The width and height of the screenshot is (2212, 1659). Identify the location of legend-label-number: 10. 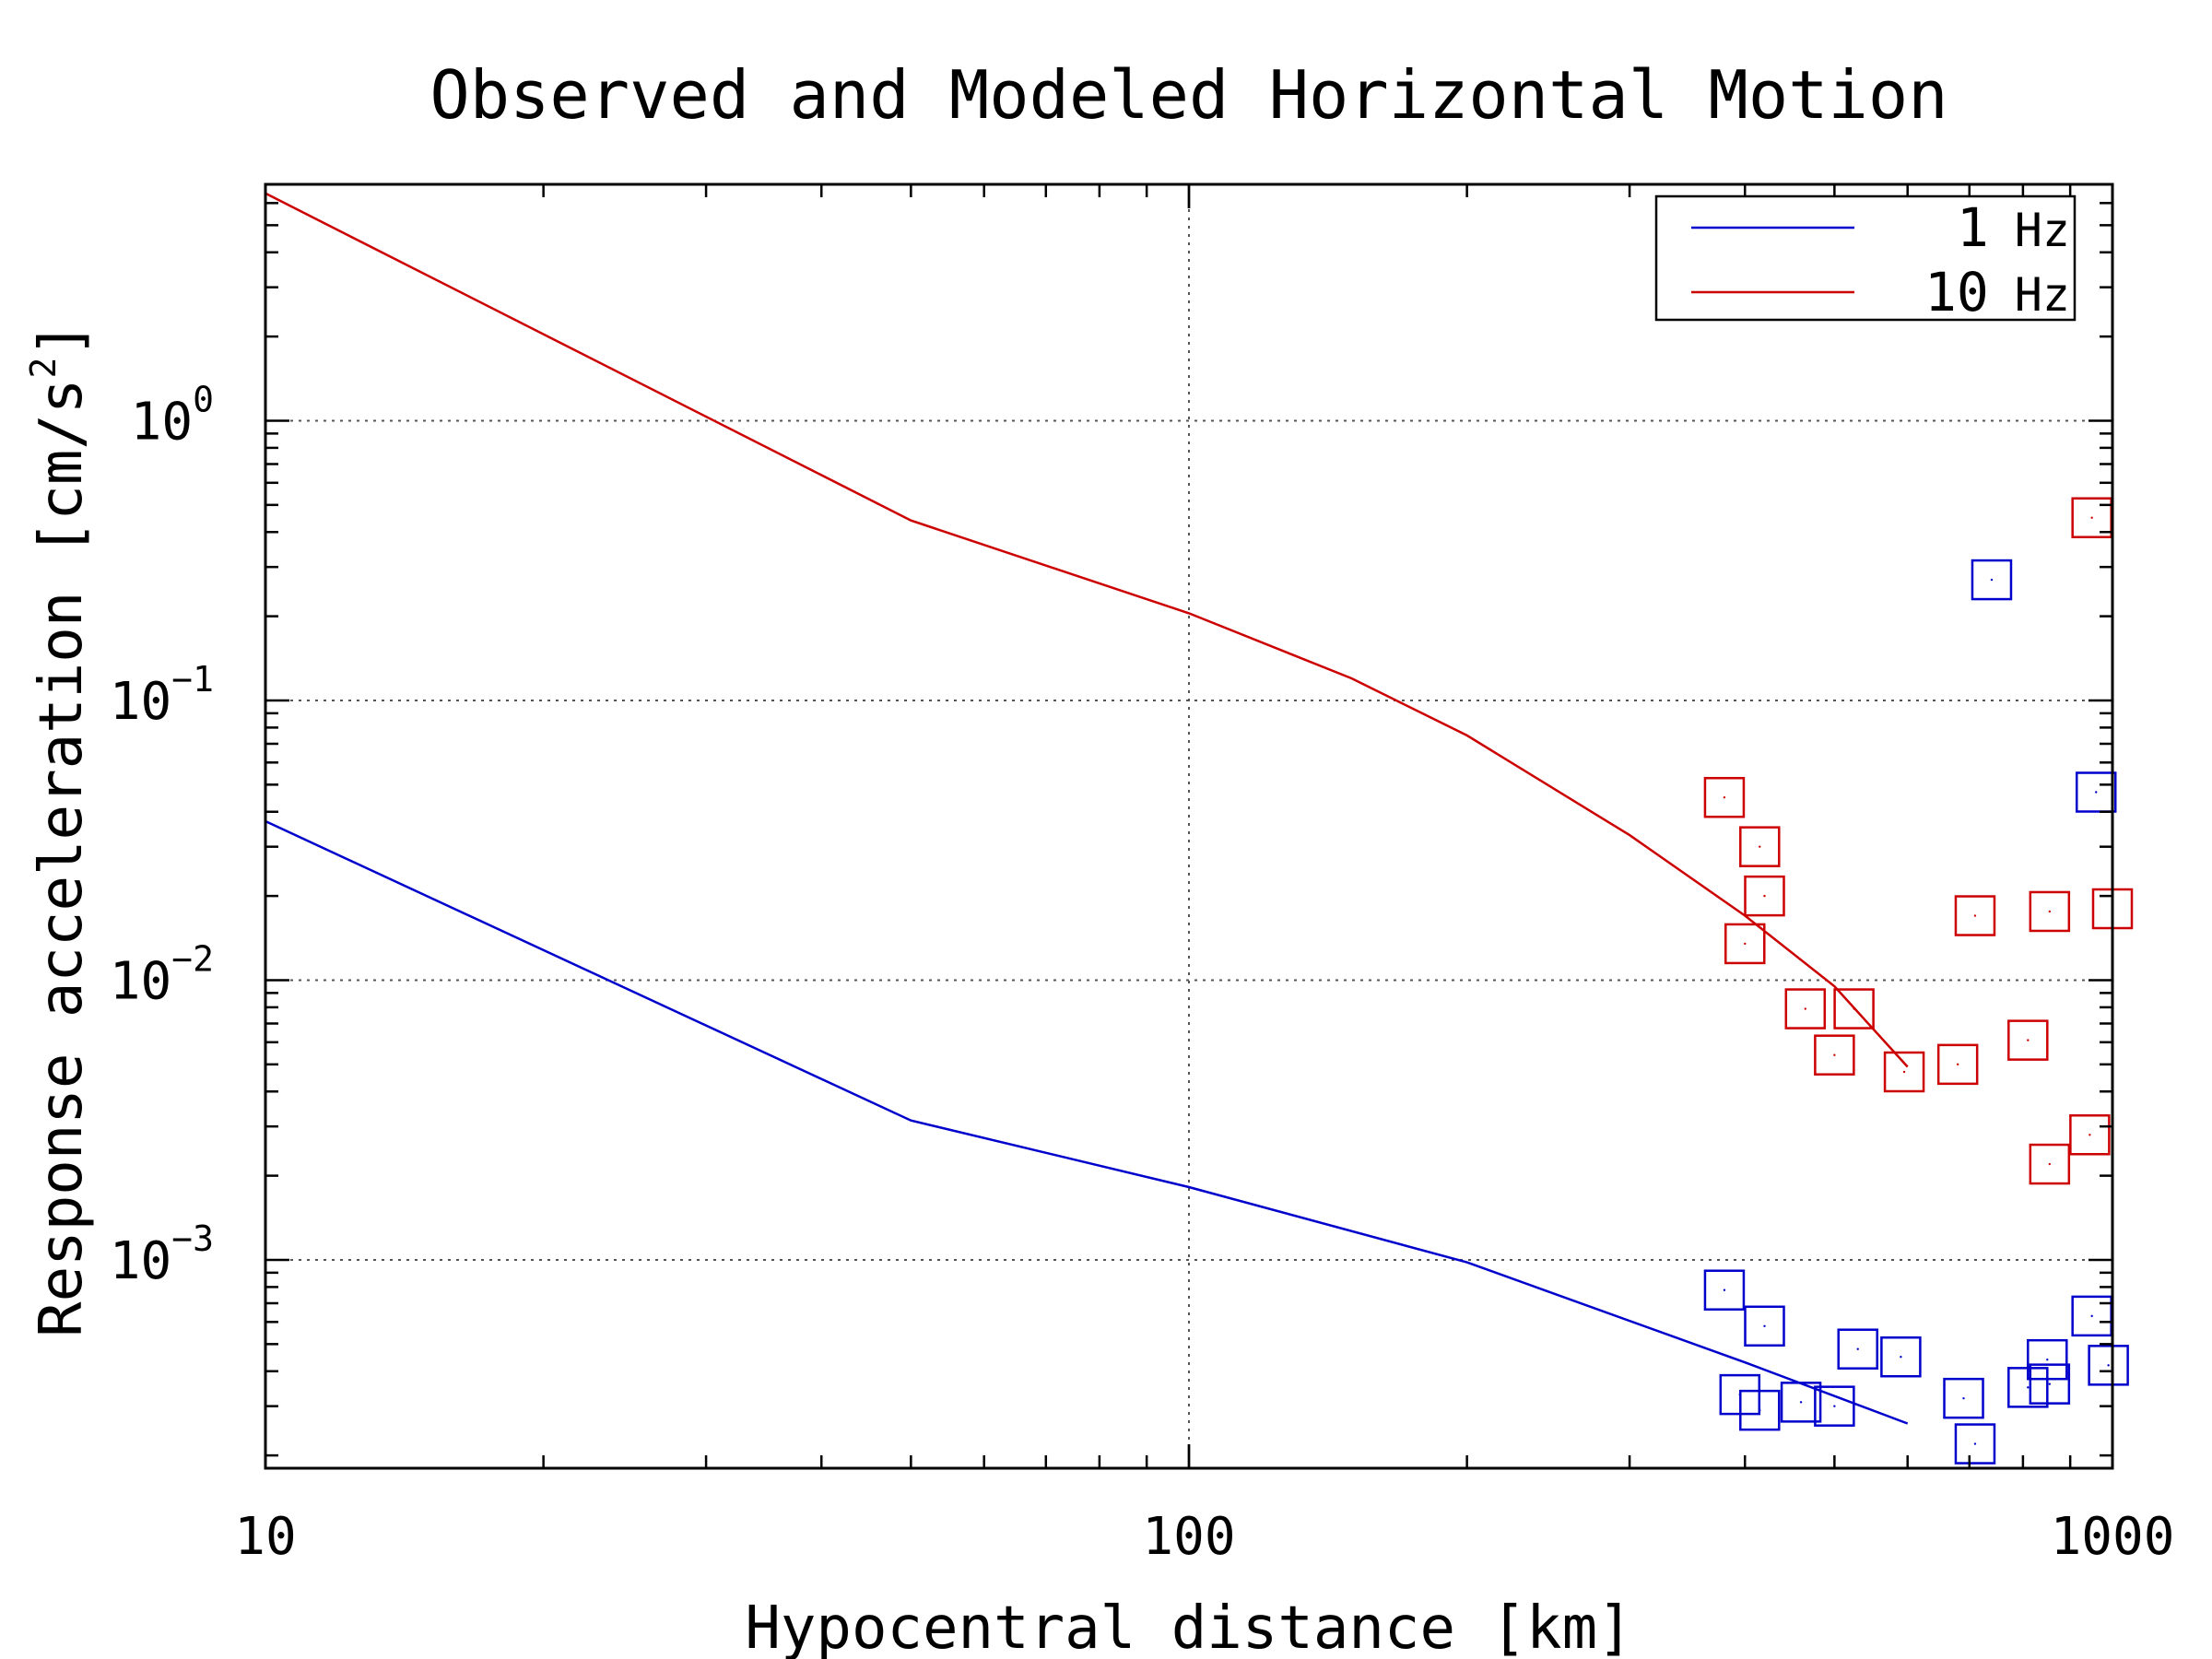
(1956, 292).